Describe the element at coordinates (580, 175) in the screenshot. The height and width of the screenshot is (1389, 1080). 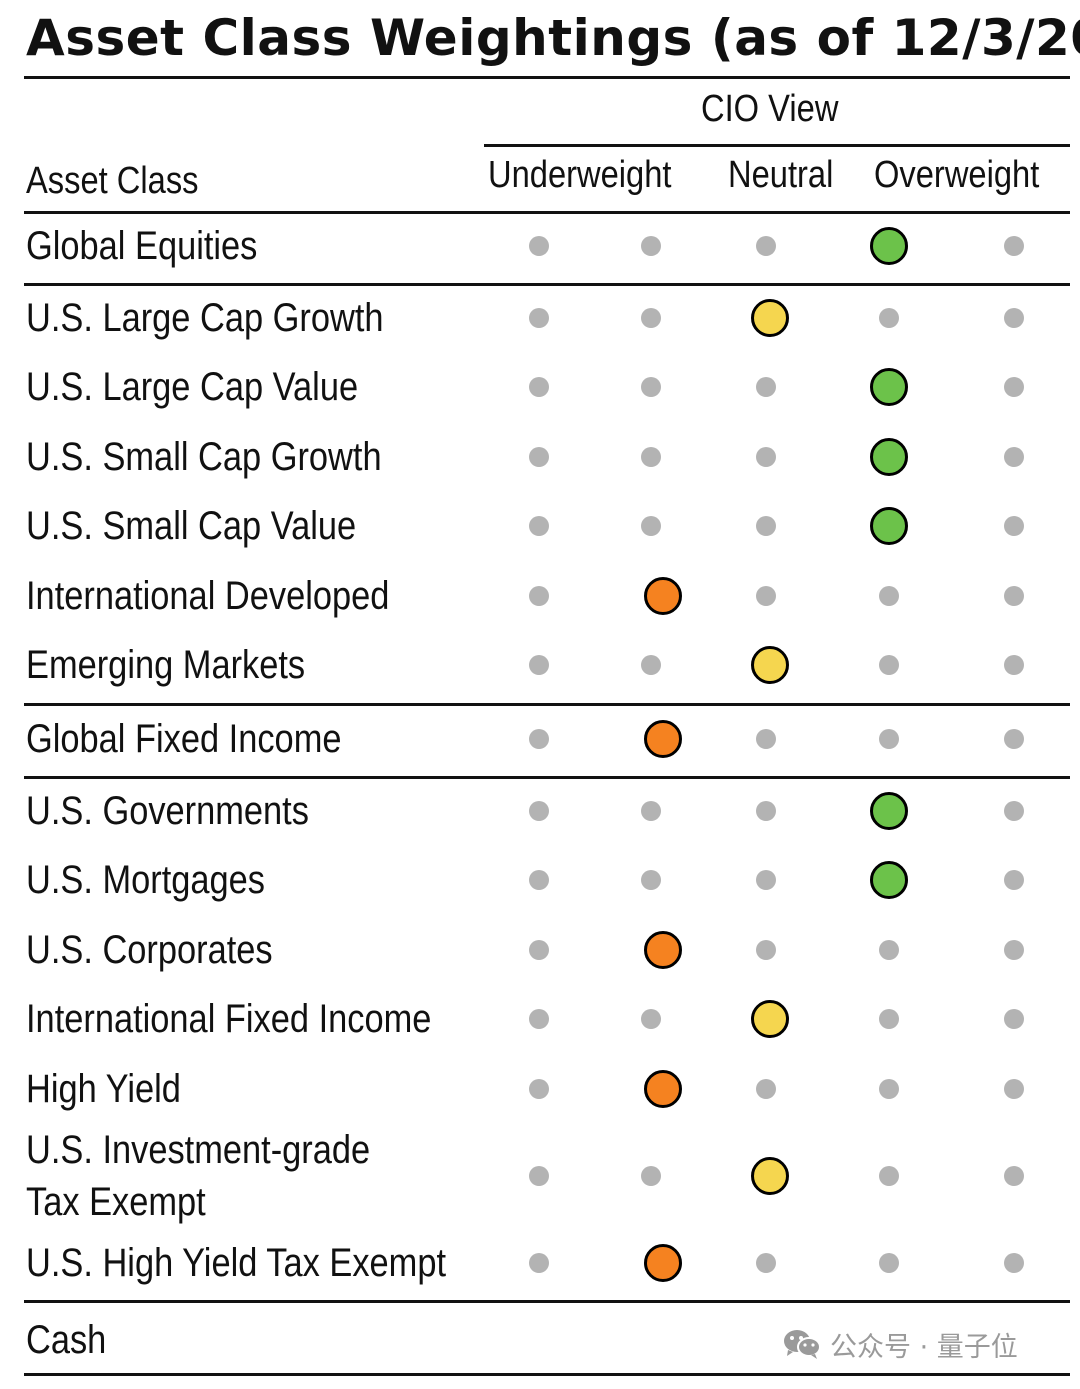
I see `underweight-header: Underweight` at that location.